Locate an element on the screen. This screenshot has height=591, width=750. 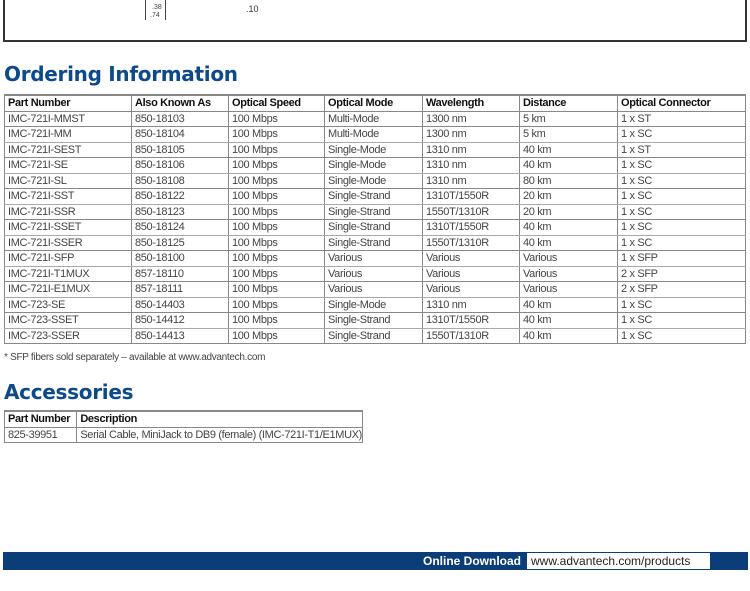
column-header: Optical Mode is located at coordinates (373, 103).